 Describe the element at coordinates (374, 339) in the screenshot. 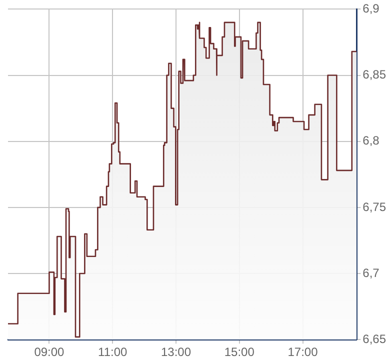

I see `y-tick-label: 6,65` at that location.